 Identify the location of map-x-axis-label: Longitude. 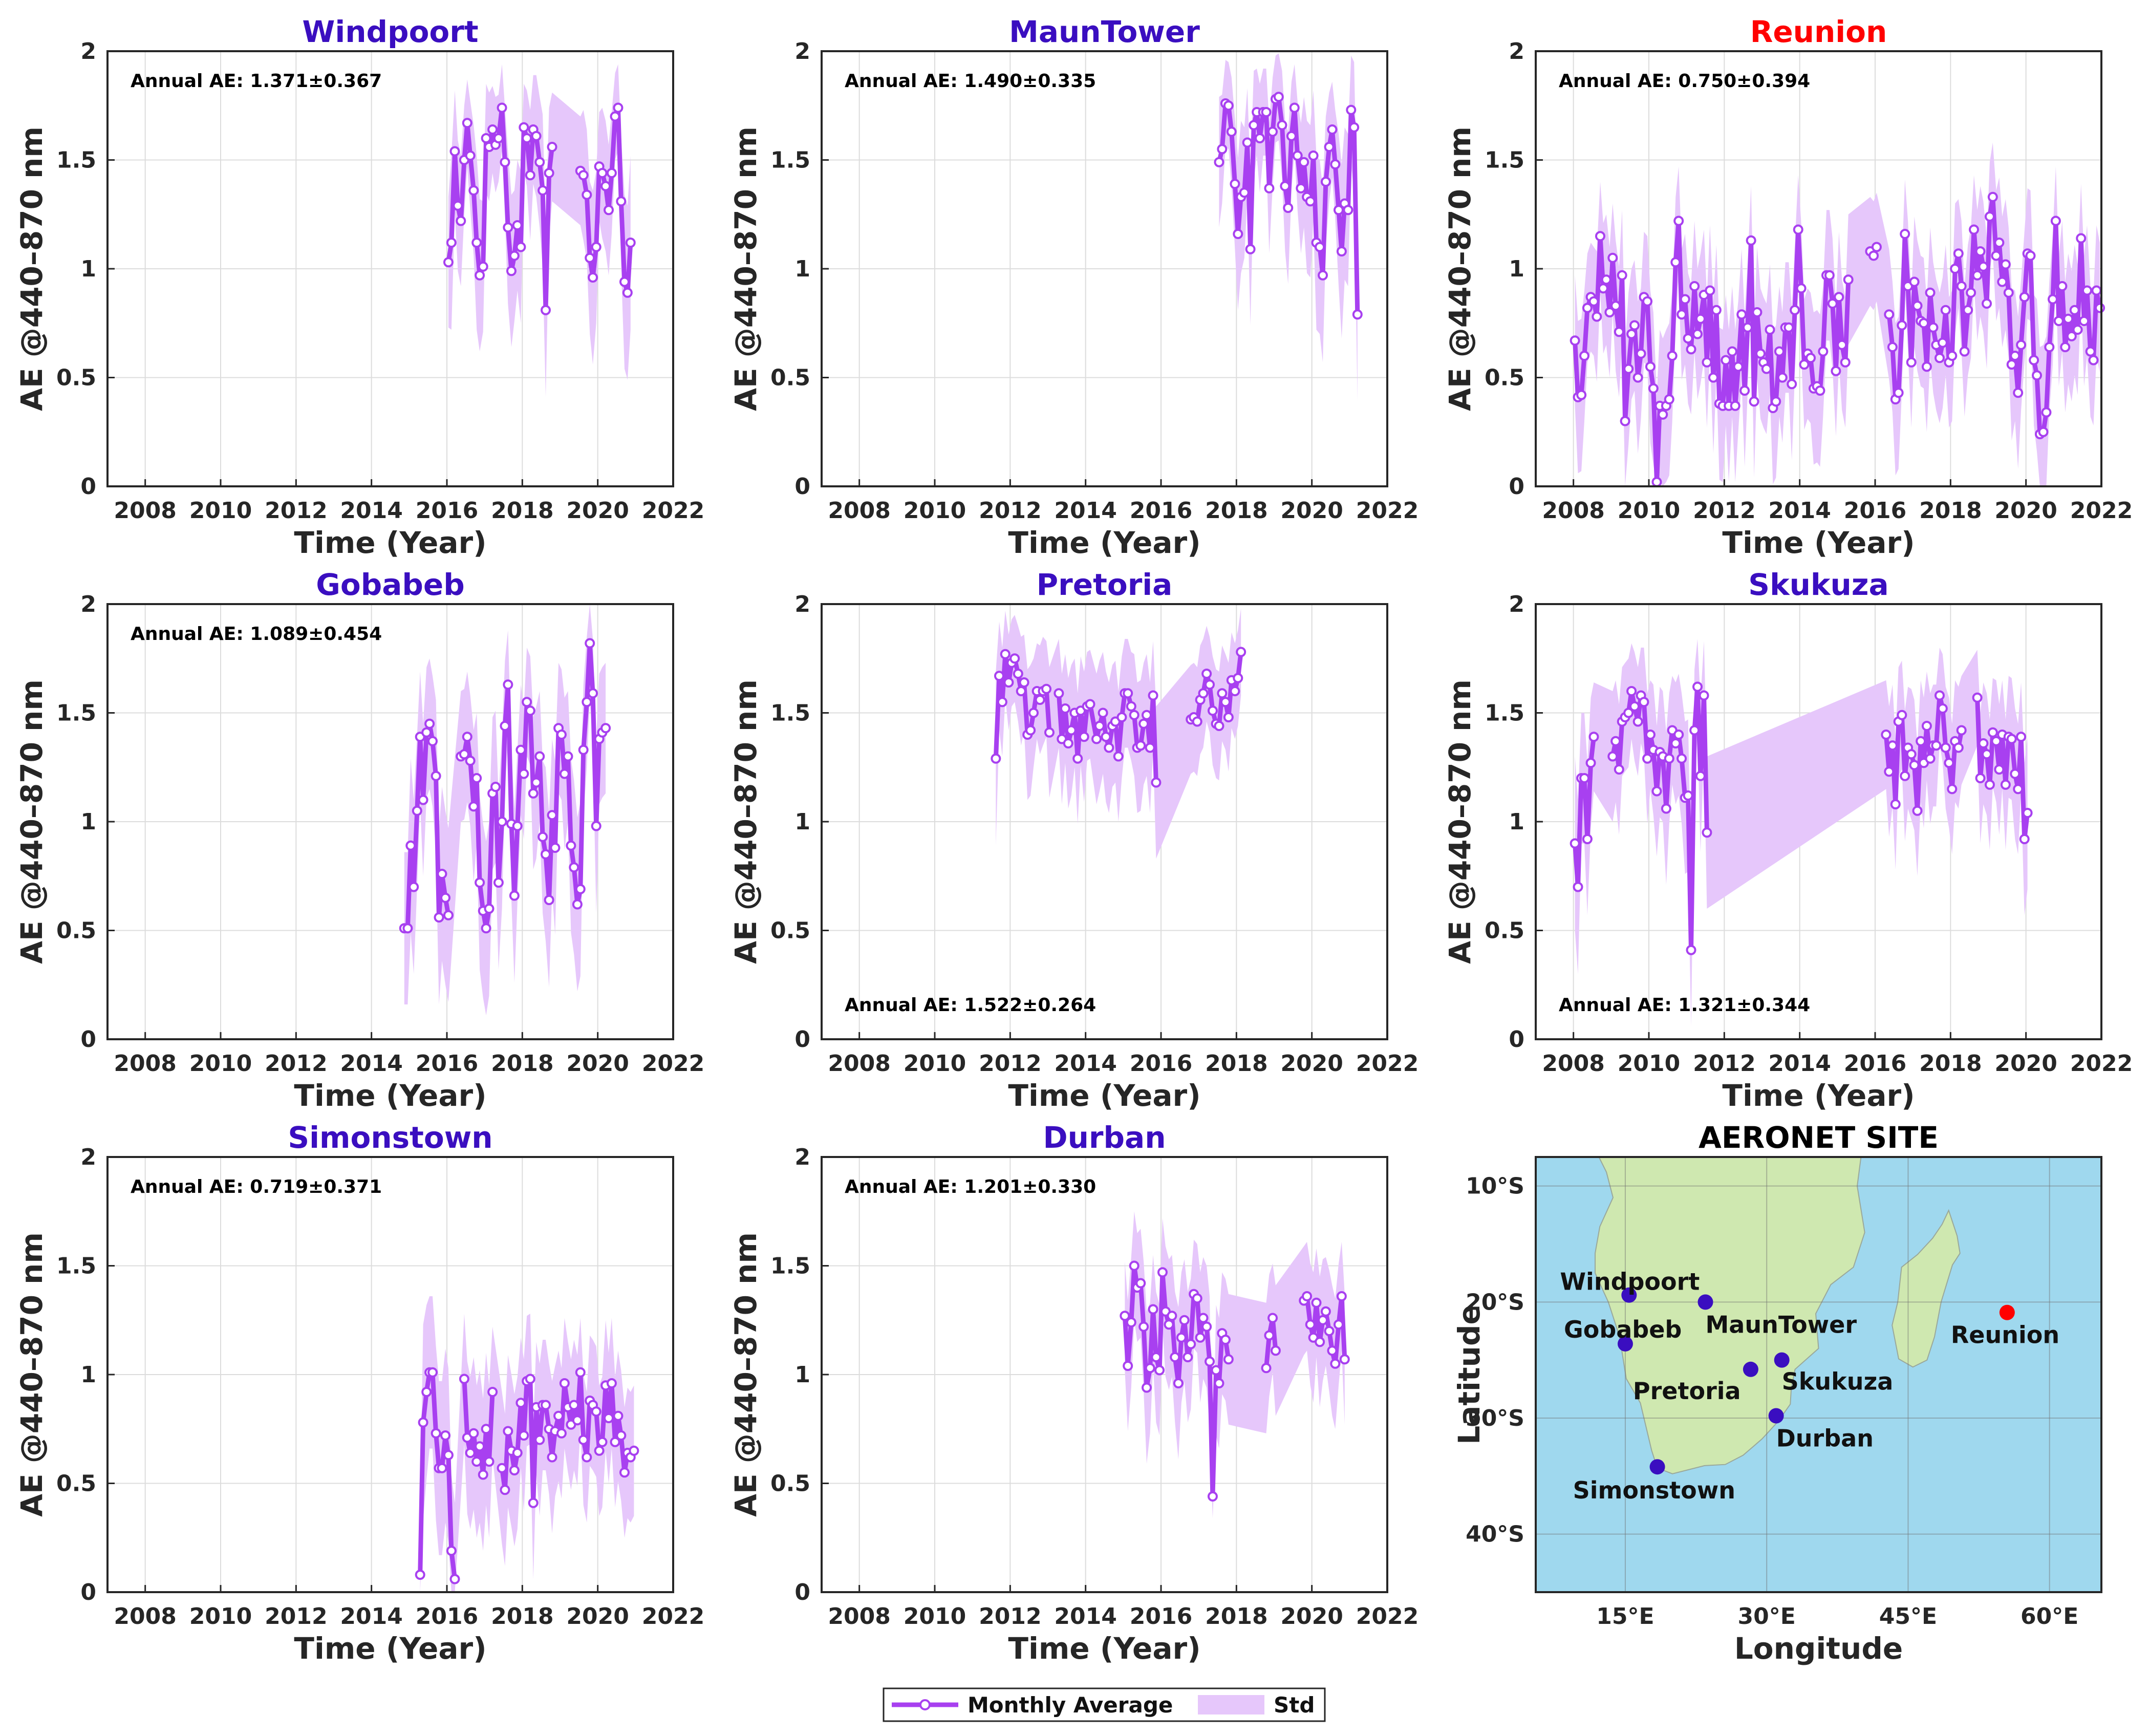
(1818, 1648).